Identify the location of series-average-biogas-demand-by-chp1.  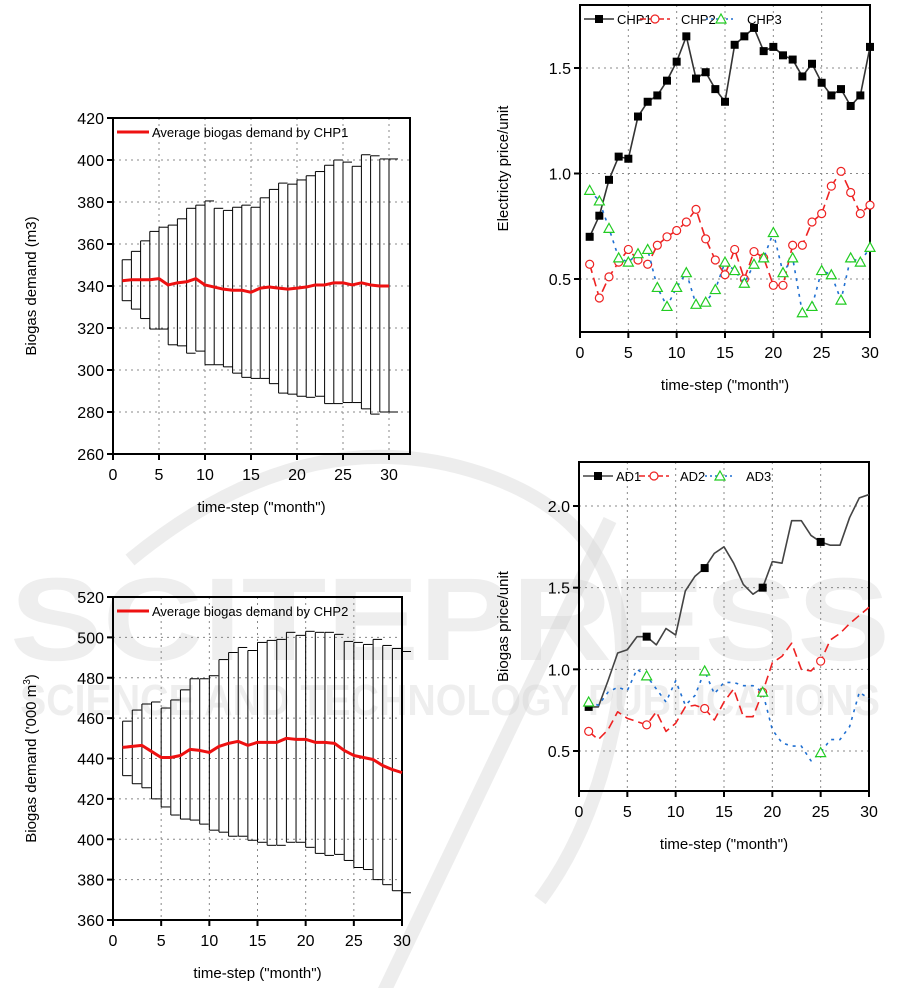
(259, 284).